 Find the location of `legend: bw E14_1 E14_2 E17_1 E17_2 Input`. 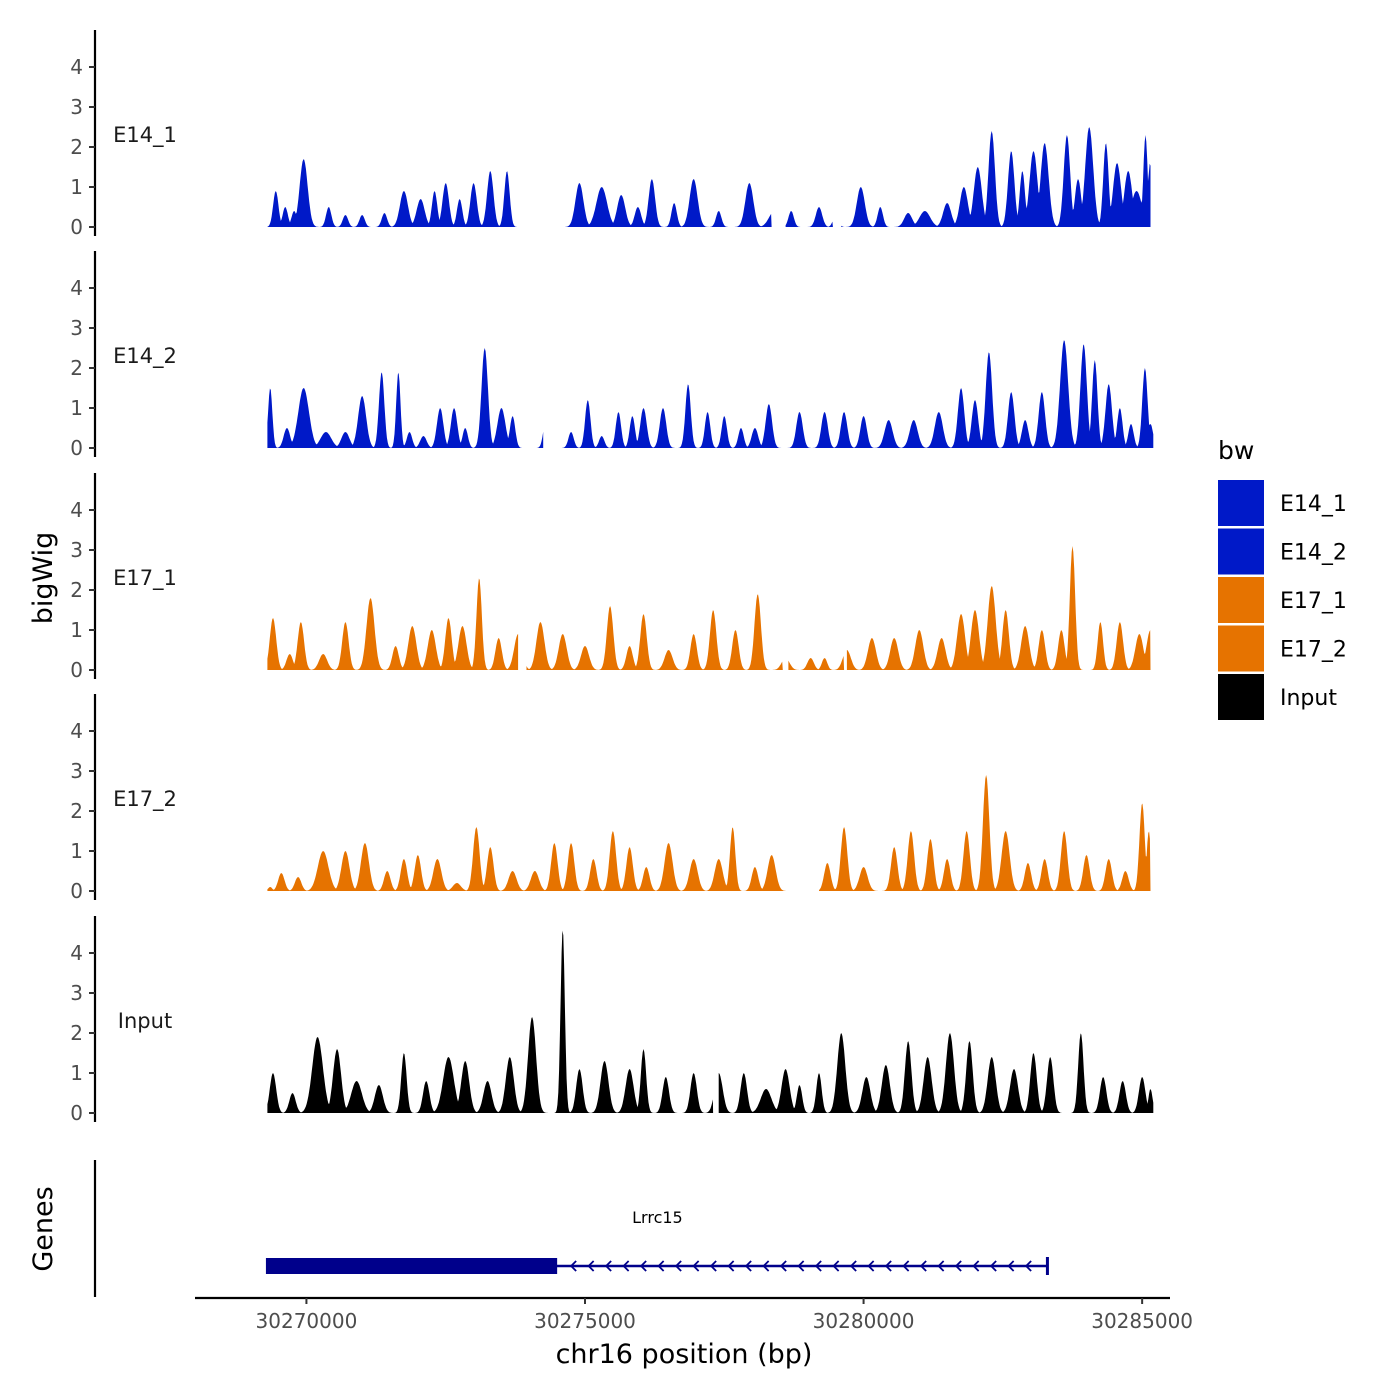

legend: bw E14_1 E14_2 E17_1 E17_2 Input is located at coordinates (1282, 578).